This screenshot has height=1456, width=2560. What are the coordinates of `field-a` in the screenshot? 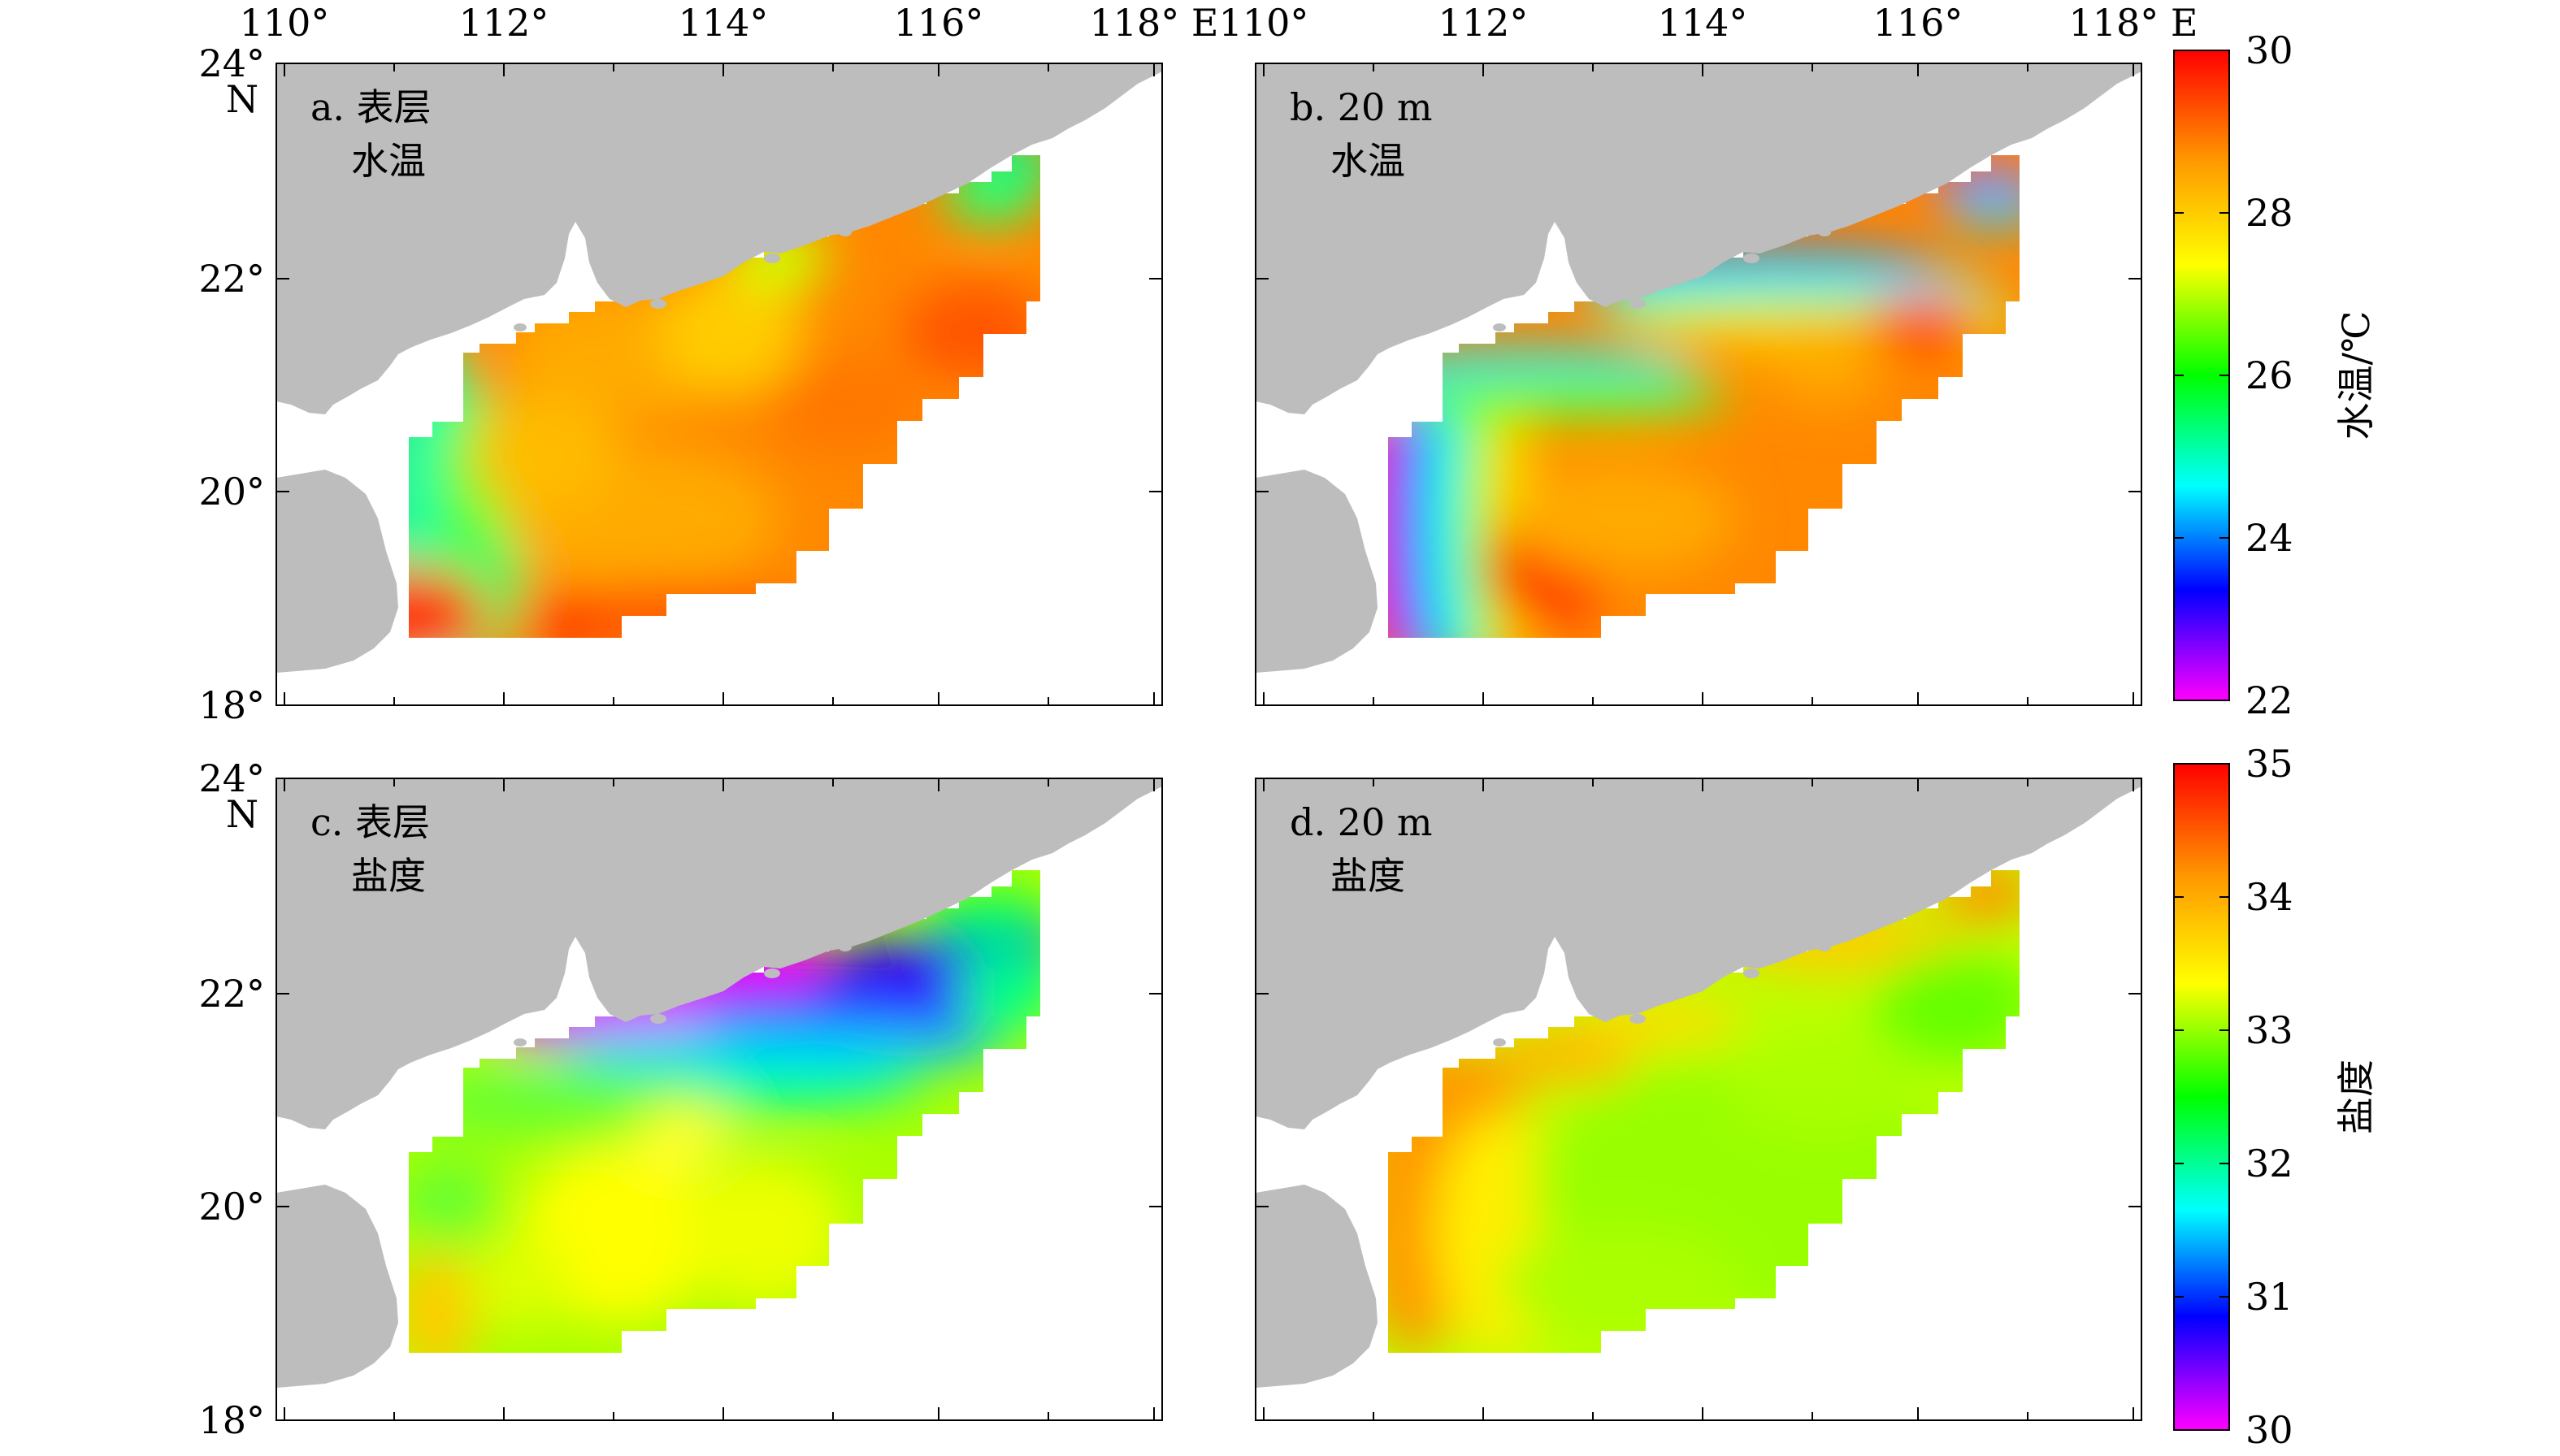 It's located at (724, 396).